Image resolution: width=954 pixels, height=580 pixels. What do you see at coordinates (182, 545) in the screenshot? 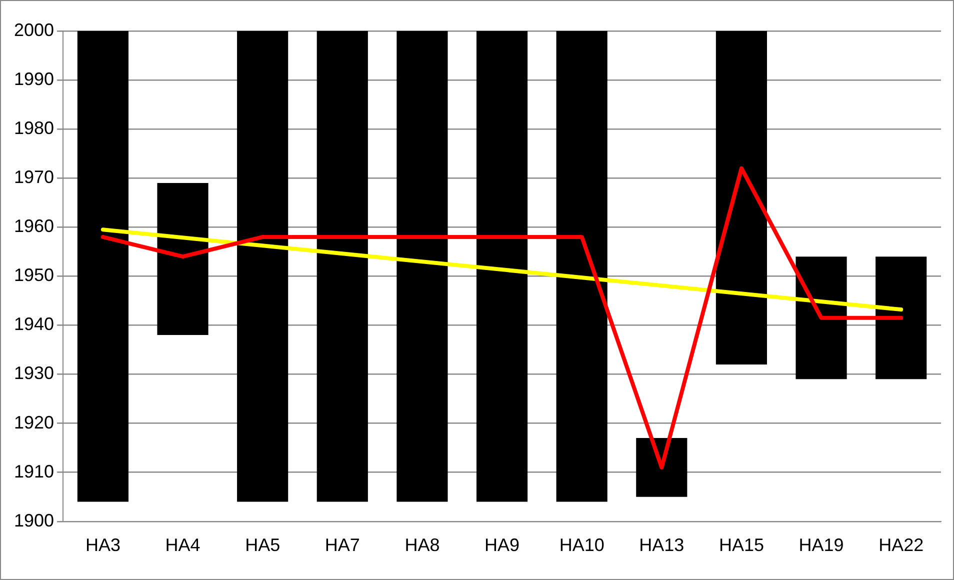
I see `x-tick-label: HA4` at bounding box center [182, 545].